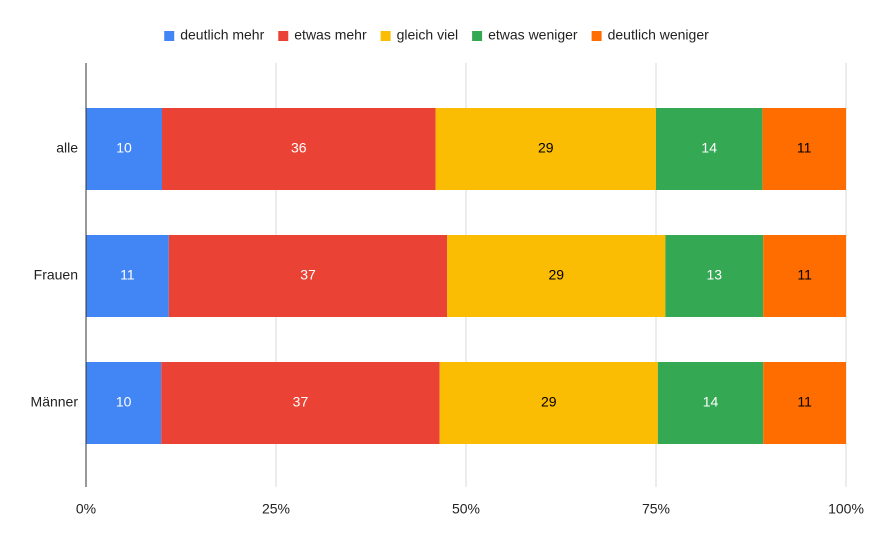 This screenshot has width=873, height=541. I want to click on legend-label: etwas mehr, so click(330, 35).